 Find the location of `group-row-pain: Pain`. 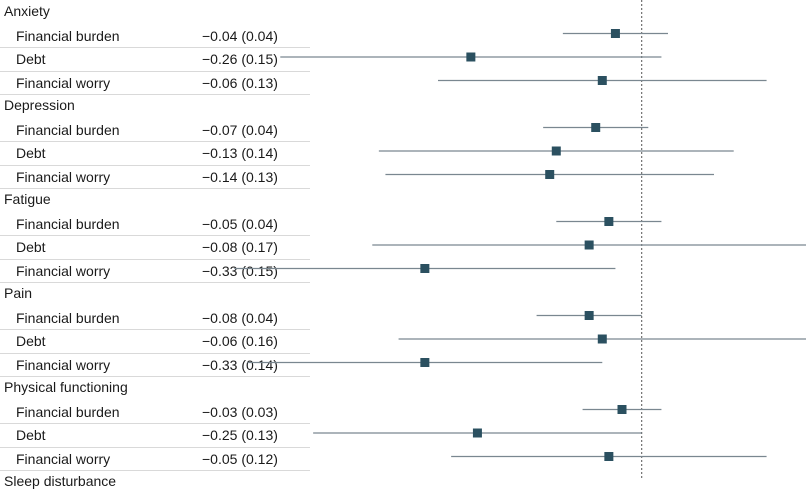

group-row-pain: Pain is located at coordinates (155, 294).